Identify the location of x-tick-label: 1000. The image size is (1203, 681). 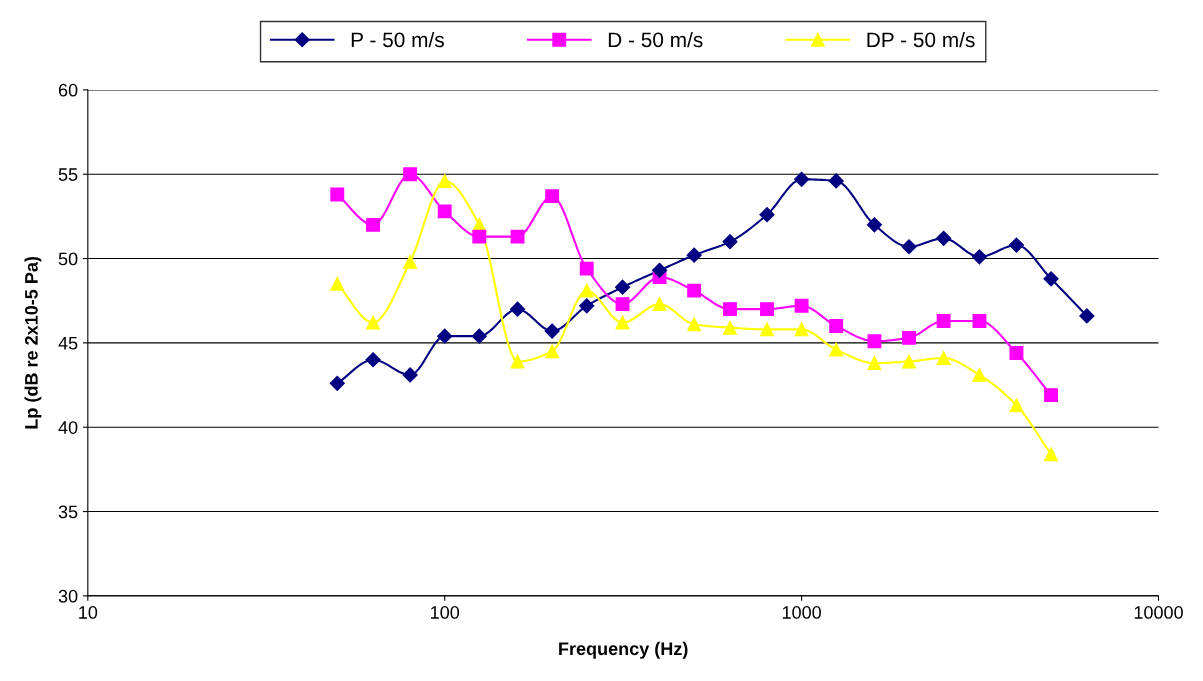
(801, 612).